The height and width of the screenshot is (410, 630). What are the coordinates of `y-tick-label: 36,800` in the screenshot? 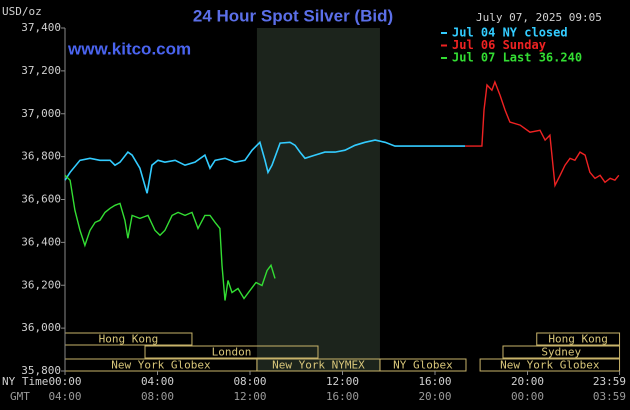 It's located at (41, 156).